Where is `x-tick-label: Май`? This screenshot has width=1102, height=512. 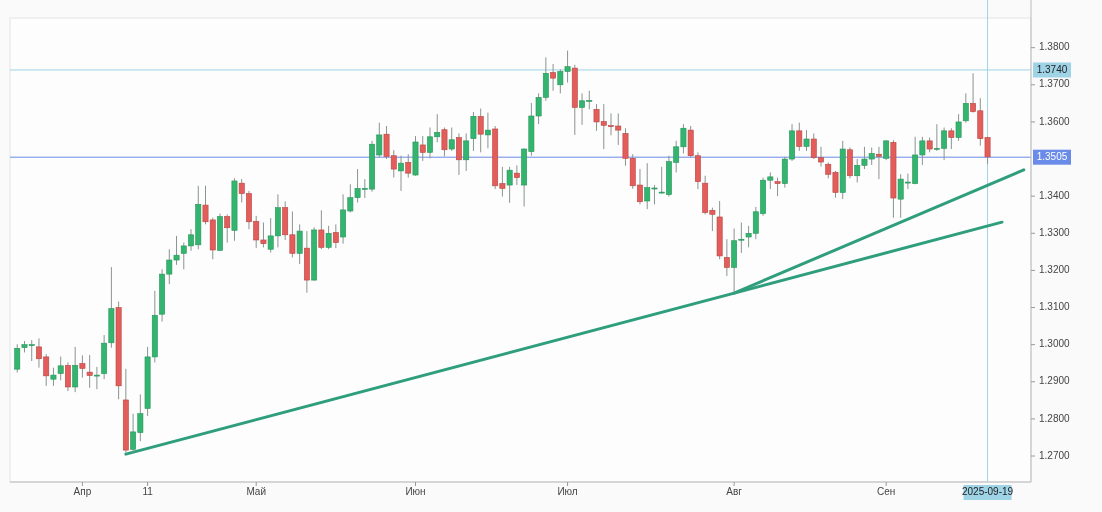
x-tick-label: Май is located at coordinates (256, 492).